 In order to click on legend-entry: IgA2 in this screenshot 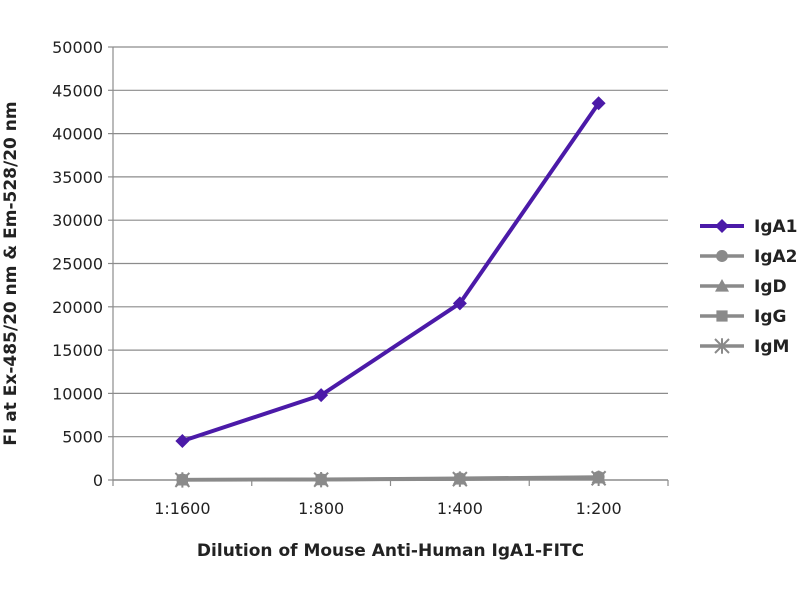, I will do `click(748, 257)`.